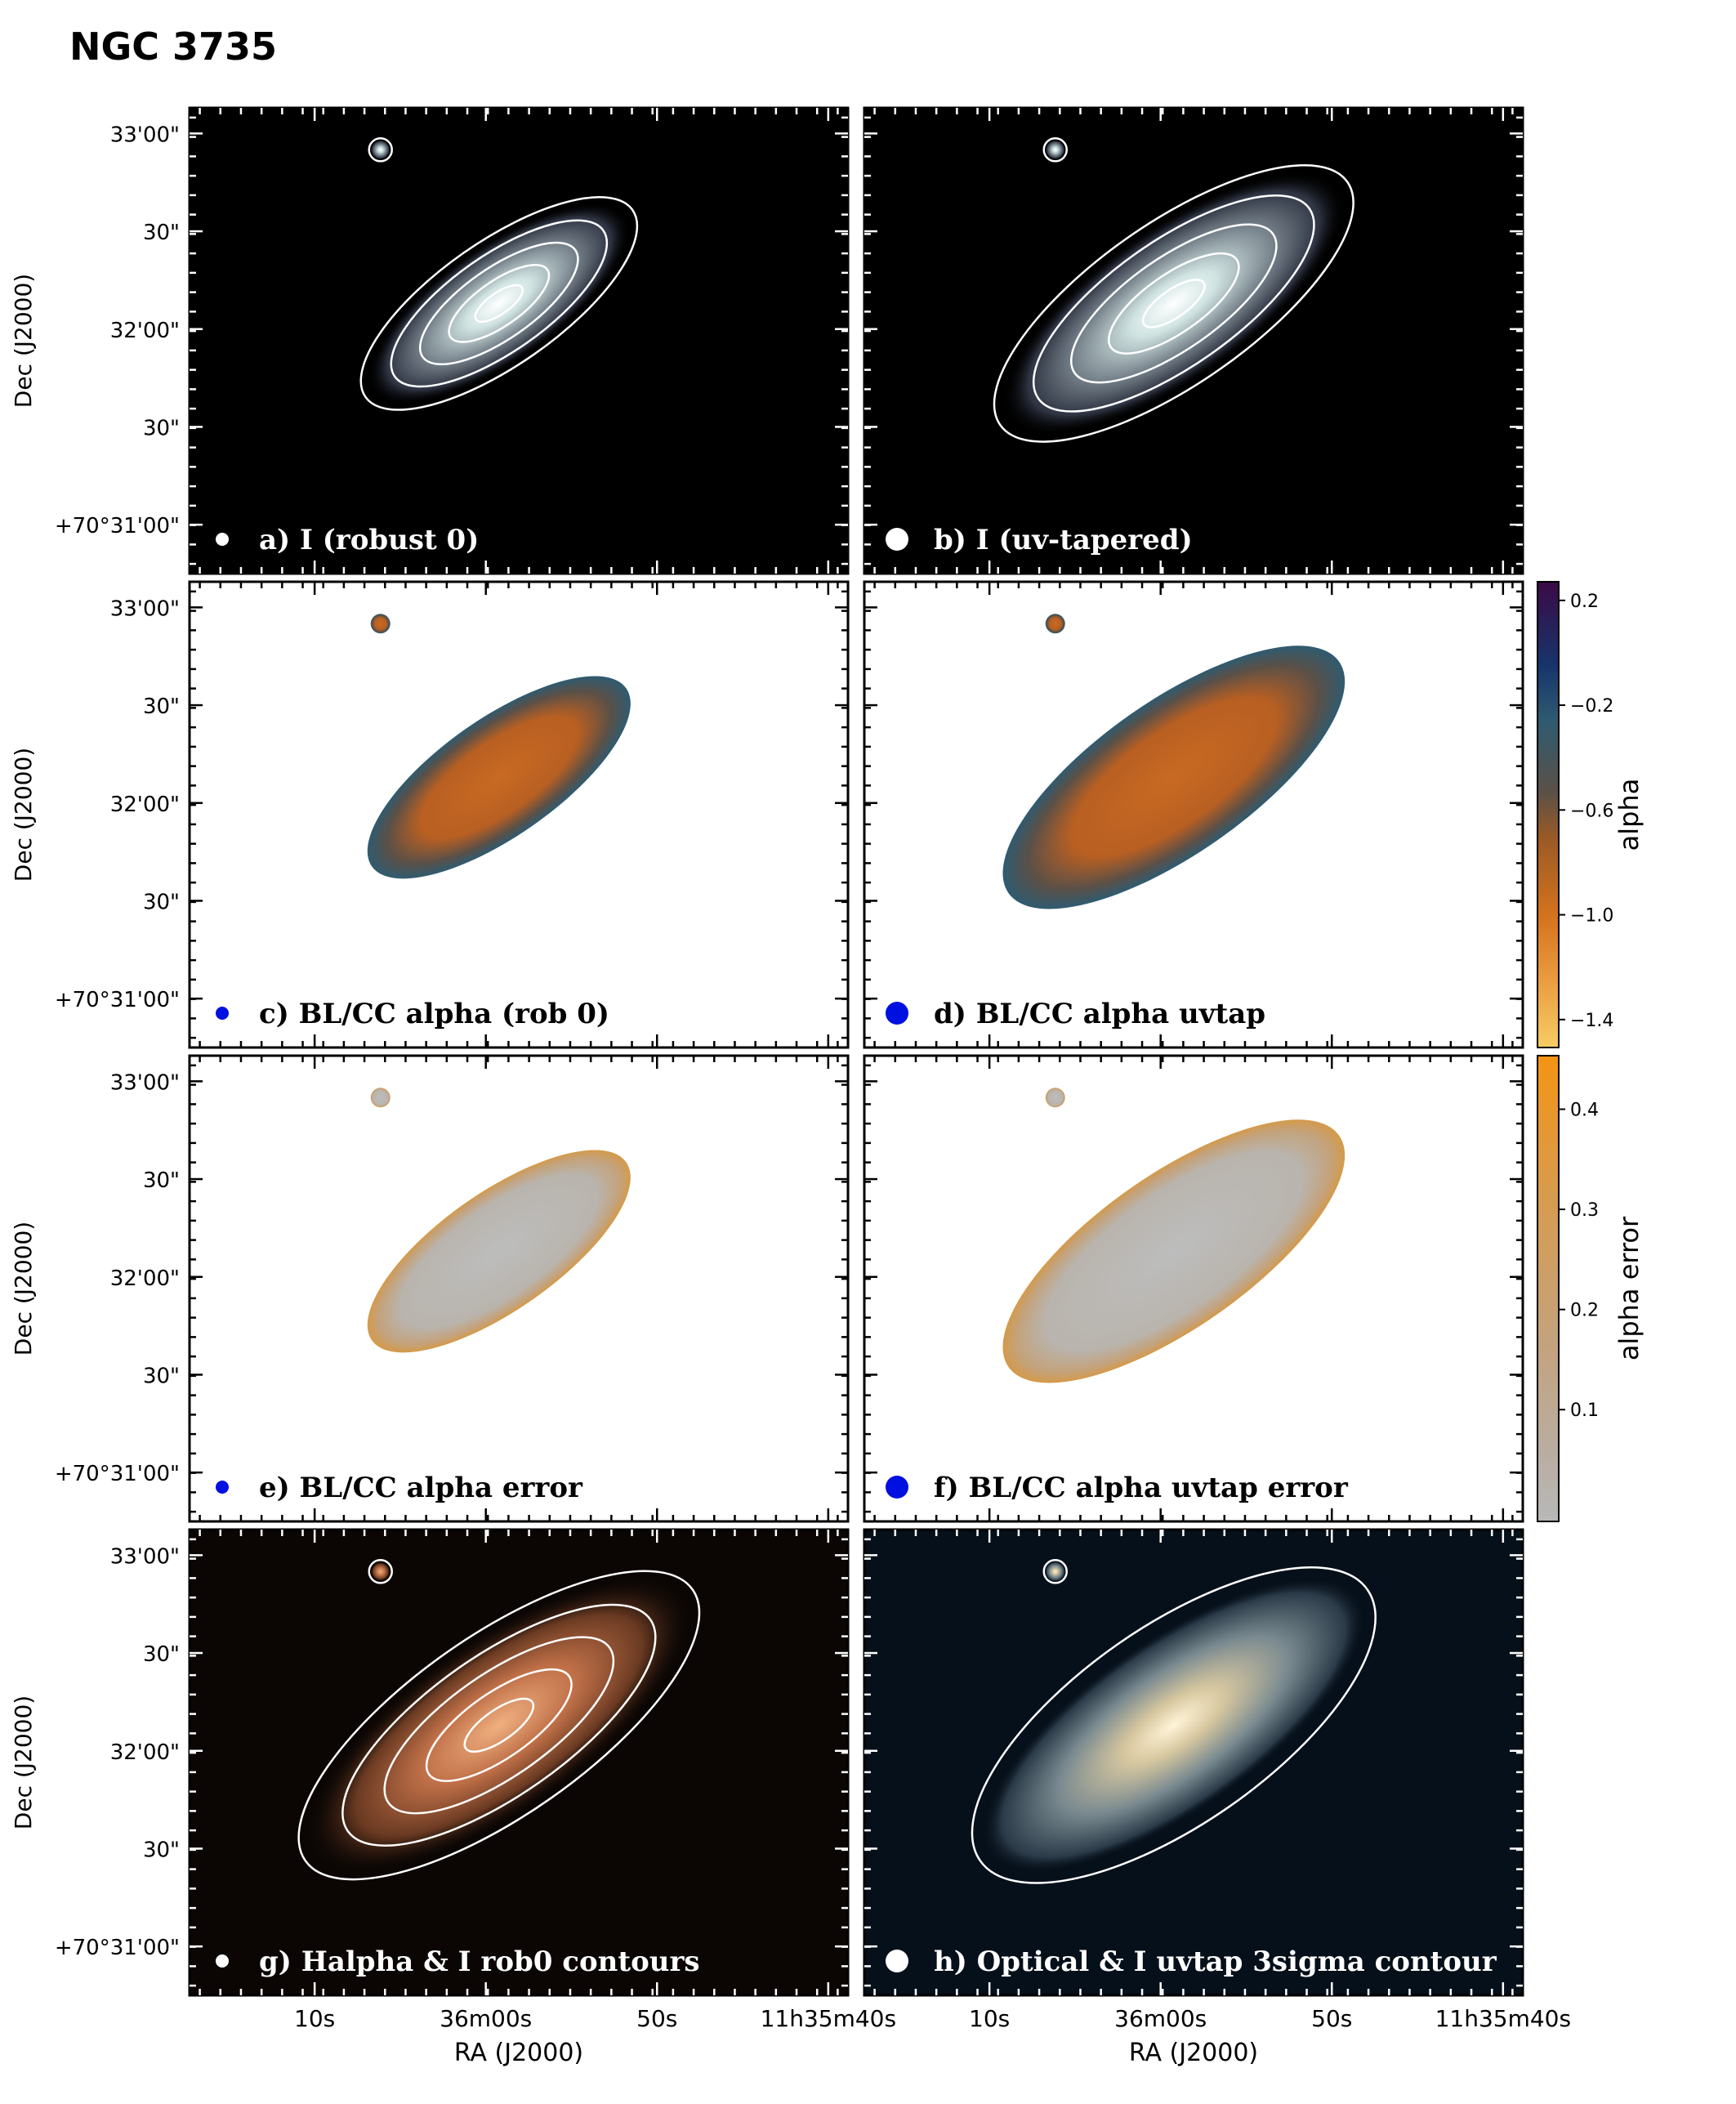  Describe the element at coordinates (434, 1014) in the screenshot. I see `panel-label: c) BL/CC alpha (rob 0)` at that location.